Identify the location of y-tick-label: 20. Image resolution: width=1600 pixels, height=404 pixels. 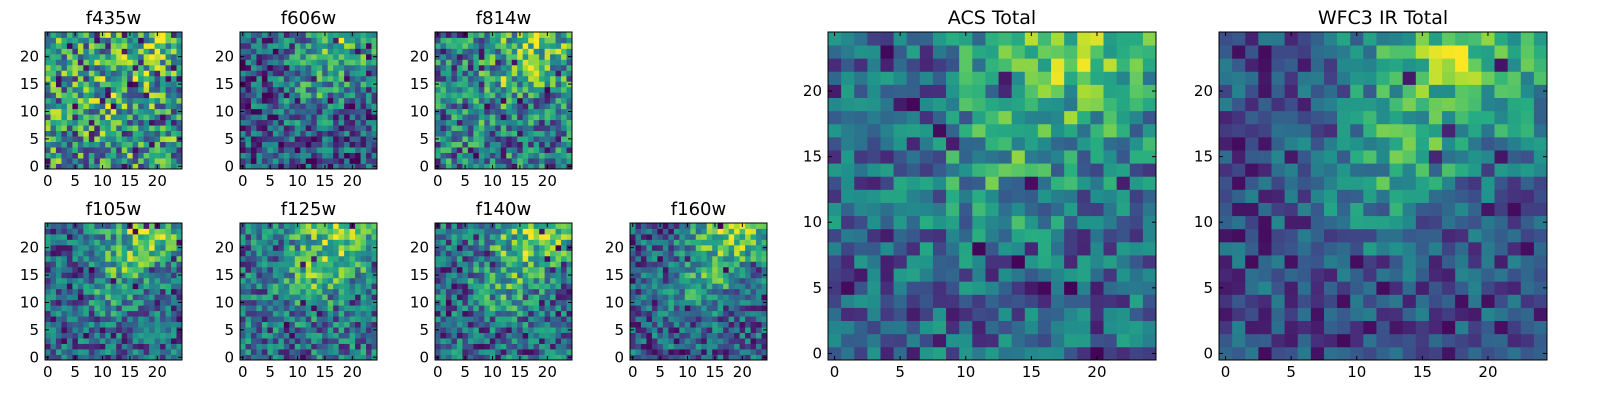
(224, 248).